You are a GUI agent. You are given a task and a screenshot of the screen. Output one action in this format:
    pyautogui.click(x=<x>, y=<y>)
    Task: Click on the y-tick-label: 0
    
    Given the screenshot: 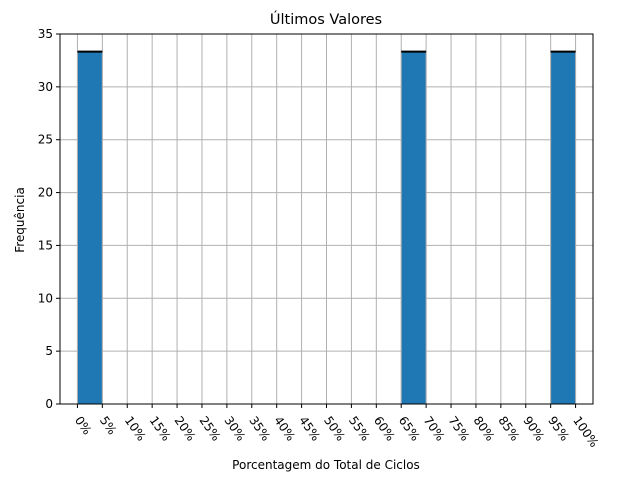 What is the action you would take?
    pyautogui.click(x=49, y=404)
    